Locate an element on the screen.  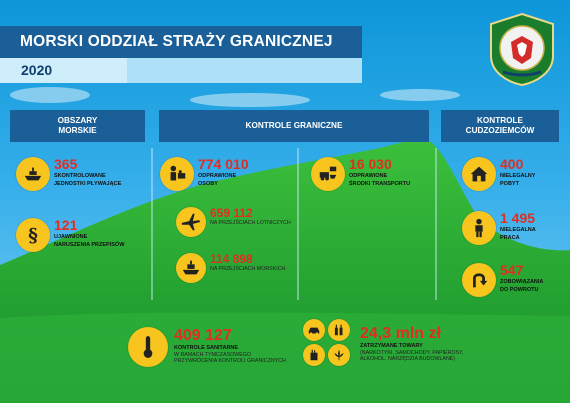
stat-seaports: 114 898 NA PRZEJŚCIACH MORSKICH is located at coordinates (230, 268).